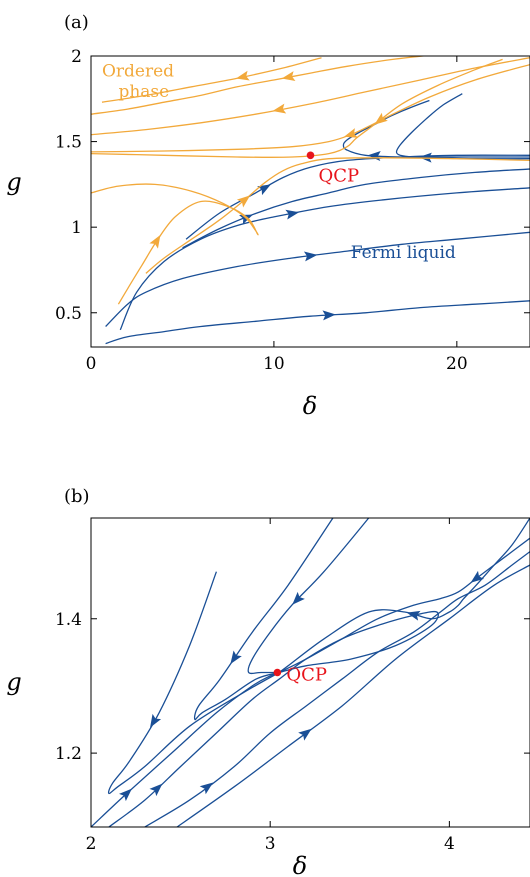 Image resolution: width=530 pixels, height=877 pixels. Describe the element at coordinates (457, 364) in the screenshot. I see `x-tick-label: 20` at that location.